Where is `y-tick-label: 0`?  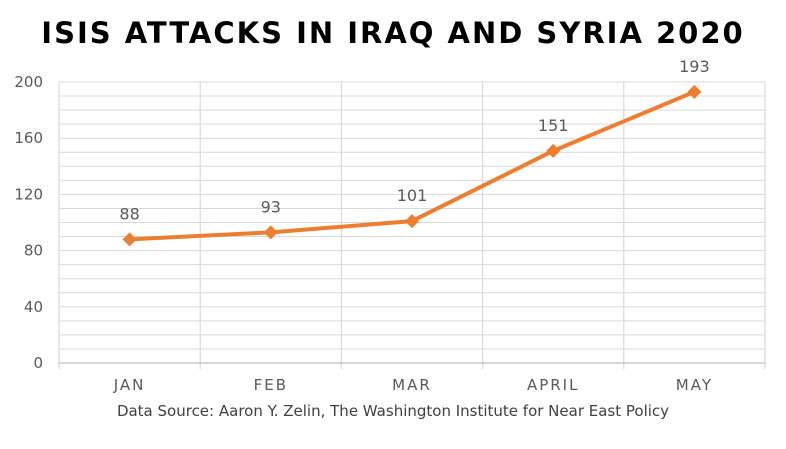 y-tick-label: 0 is located at coordinates (38, 363).